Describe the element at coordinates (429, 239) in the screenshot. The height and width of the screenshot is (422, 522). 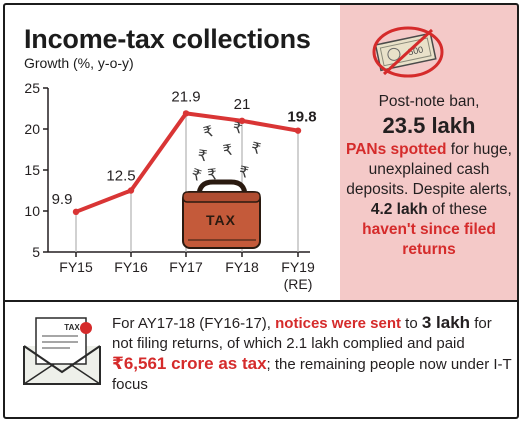
I see `callout-not-filed: haven't since filed returns` at that location.